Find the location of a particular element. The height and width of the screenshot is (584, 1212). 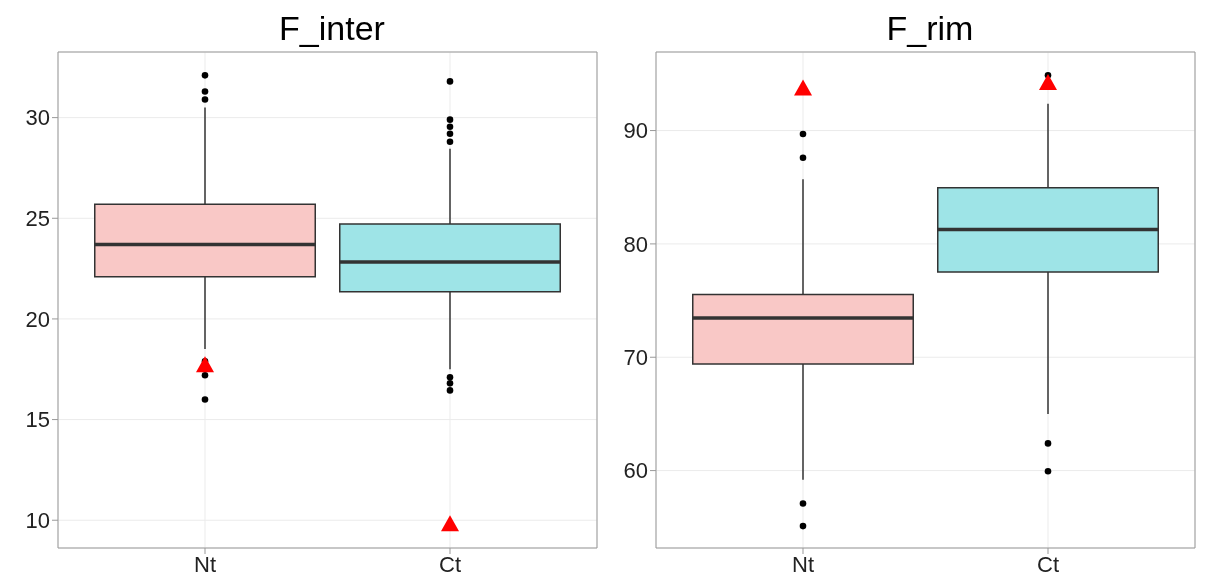

y-tick-label: 30 is located at coordinates (37, 118).